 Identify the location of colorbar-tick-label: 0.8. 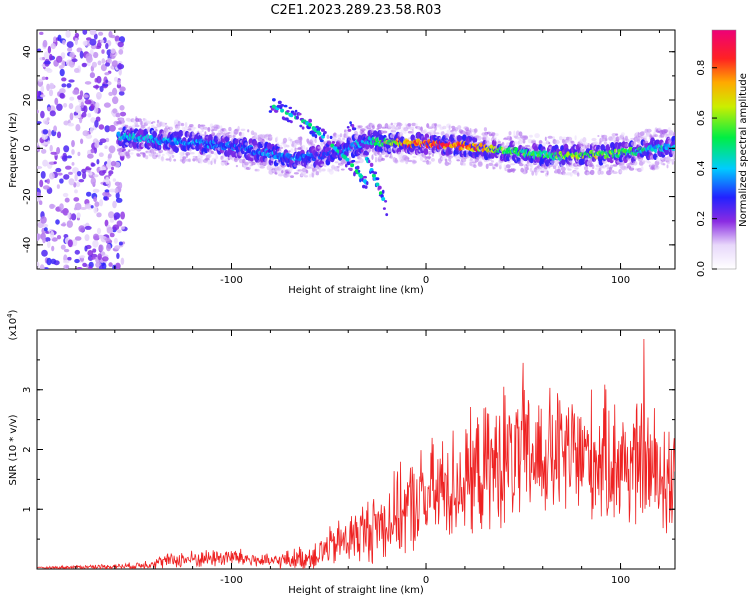
(701, 68).